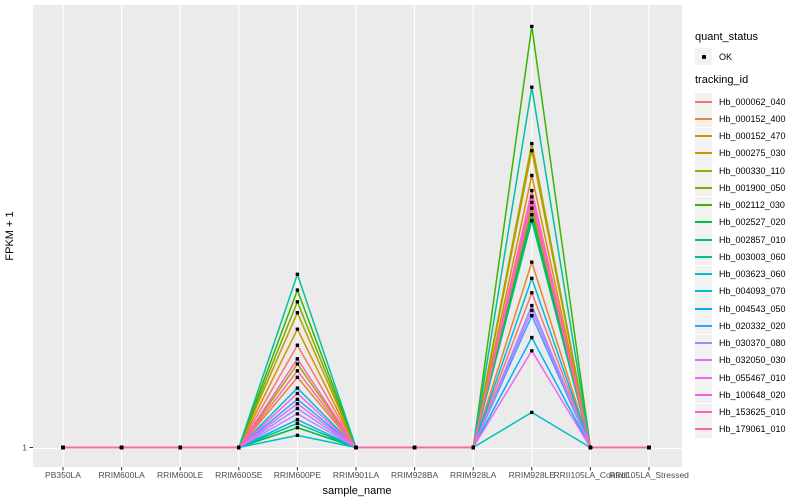 This screenshot has height=500, width=800. Describe the element at coordinates (752, 205) in the screenshot. I see `legend-item-label: Hb_002112_030` at that location.